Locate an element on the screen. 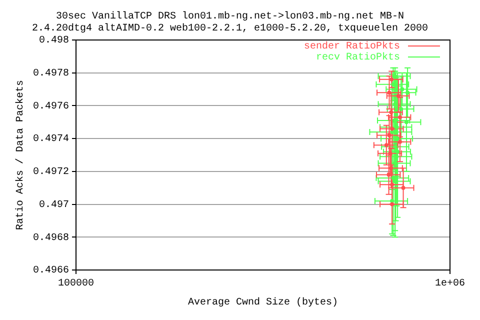 The image size is (480, 320). x-tick-label: 100000 is located at coordinates (76, 284).